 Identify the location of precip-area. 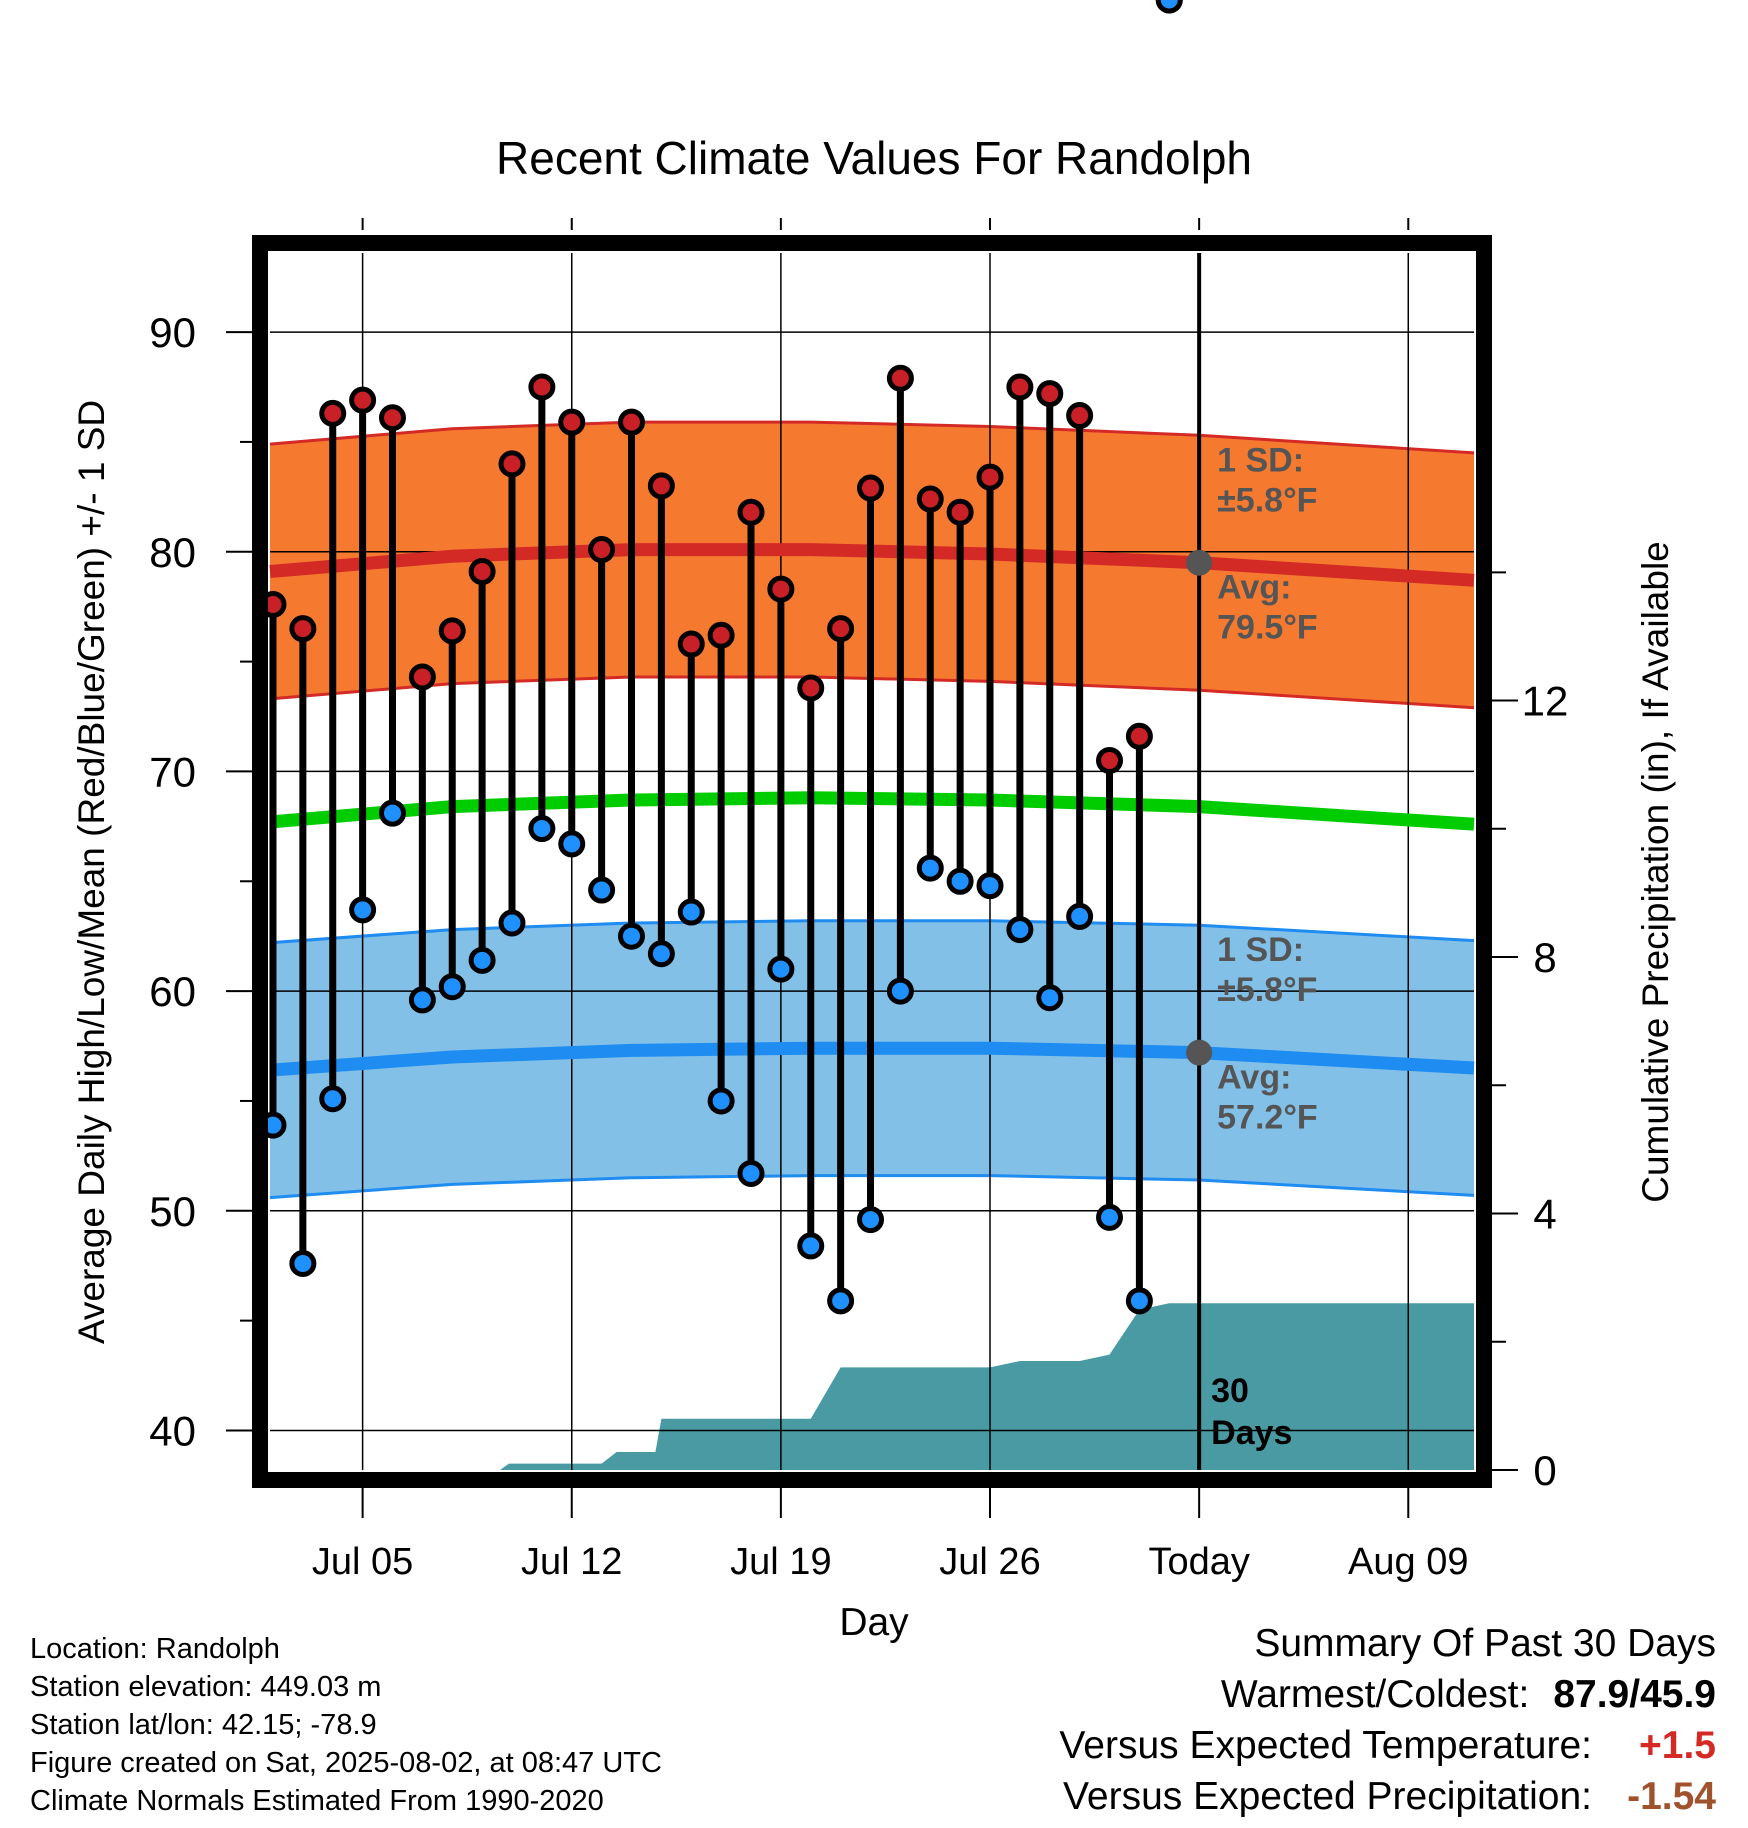
(872, 1386).